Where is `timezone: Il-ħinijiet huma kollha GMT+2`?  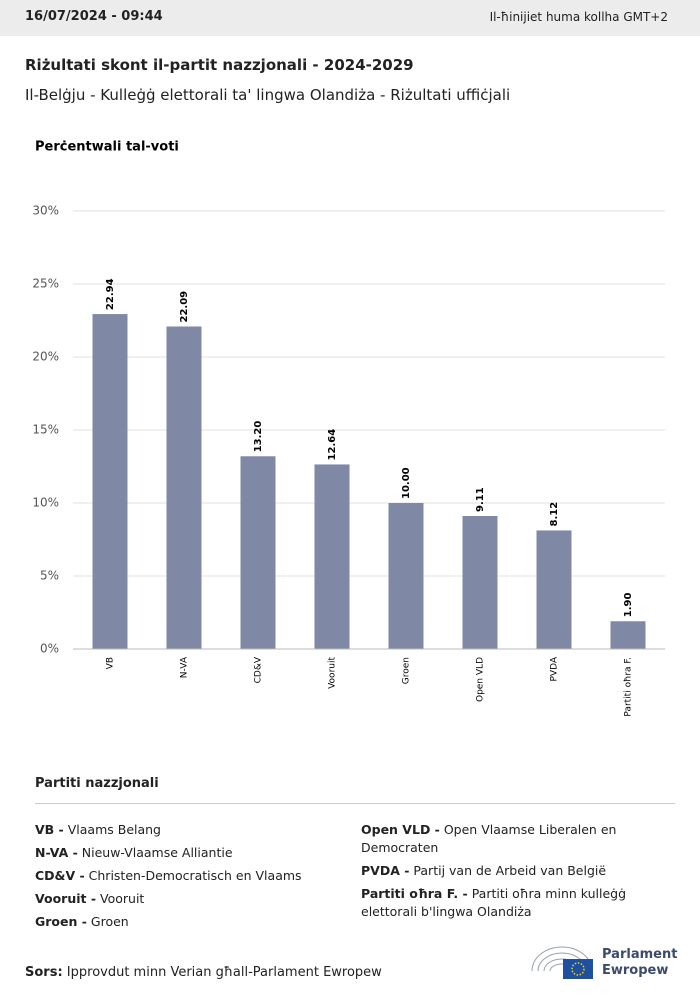 timezone: Il-ħinijiet huma kollha GMT+2 is located at coordinates (578, 17).